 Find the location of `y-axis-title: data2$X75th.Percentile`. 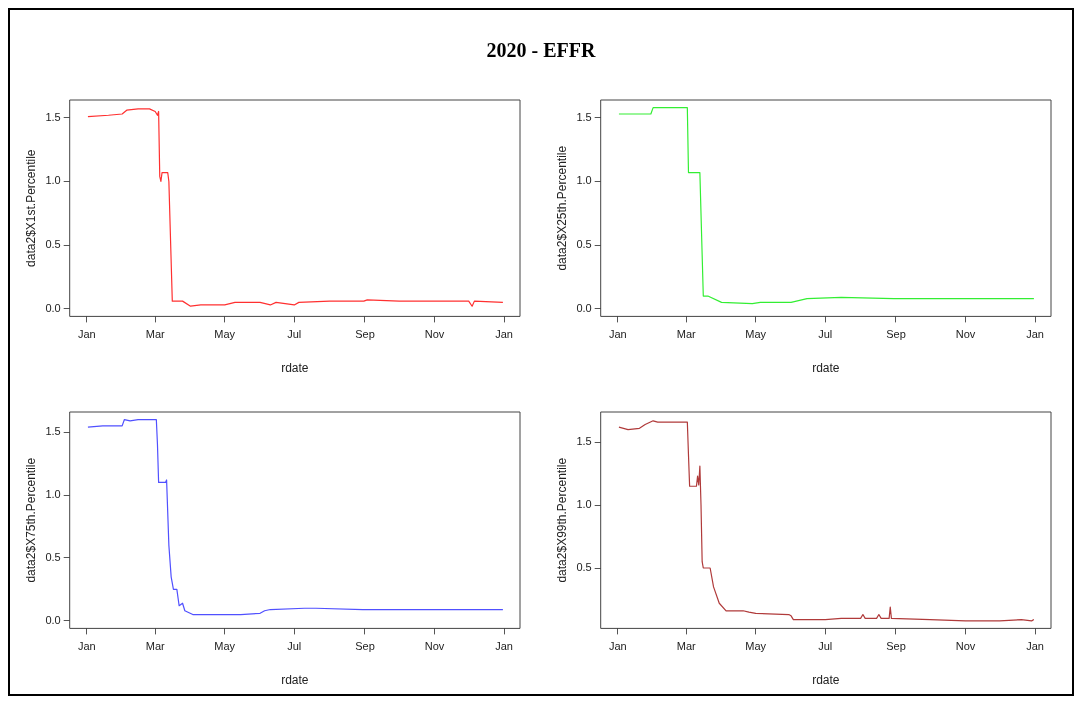

y-axis-title: data2$X75th.Percentile is located at coordinates (30, 520).